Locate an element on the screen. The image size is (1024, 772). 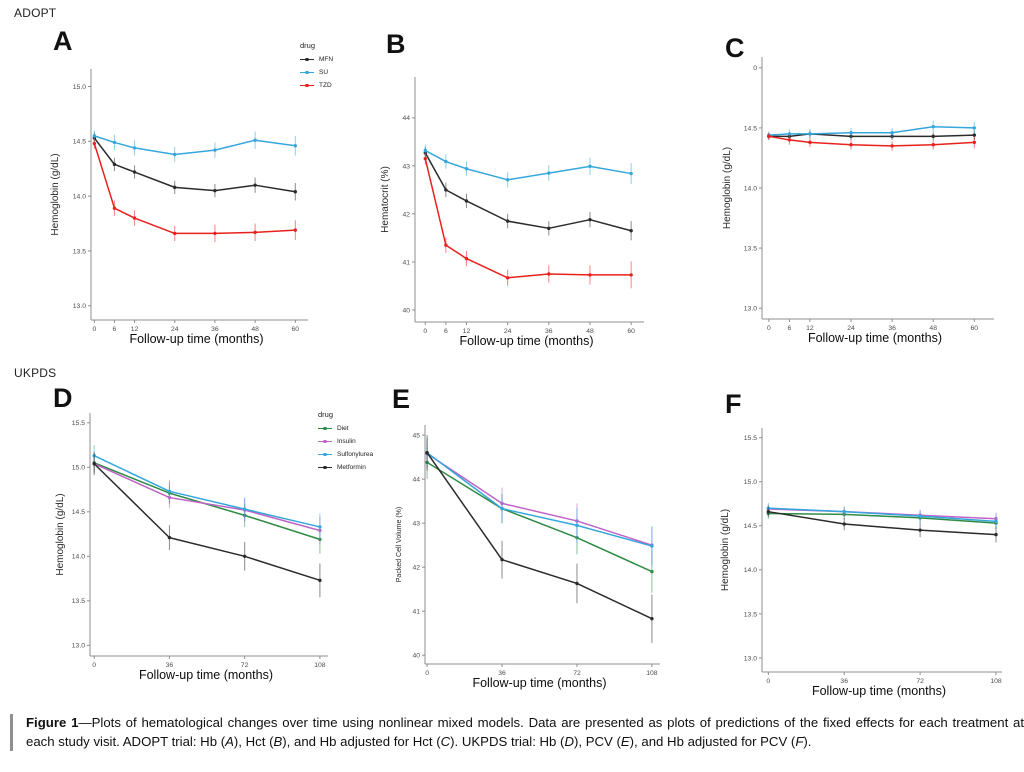
series-su is located at coordinates (195, 146).